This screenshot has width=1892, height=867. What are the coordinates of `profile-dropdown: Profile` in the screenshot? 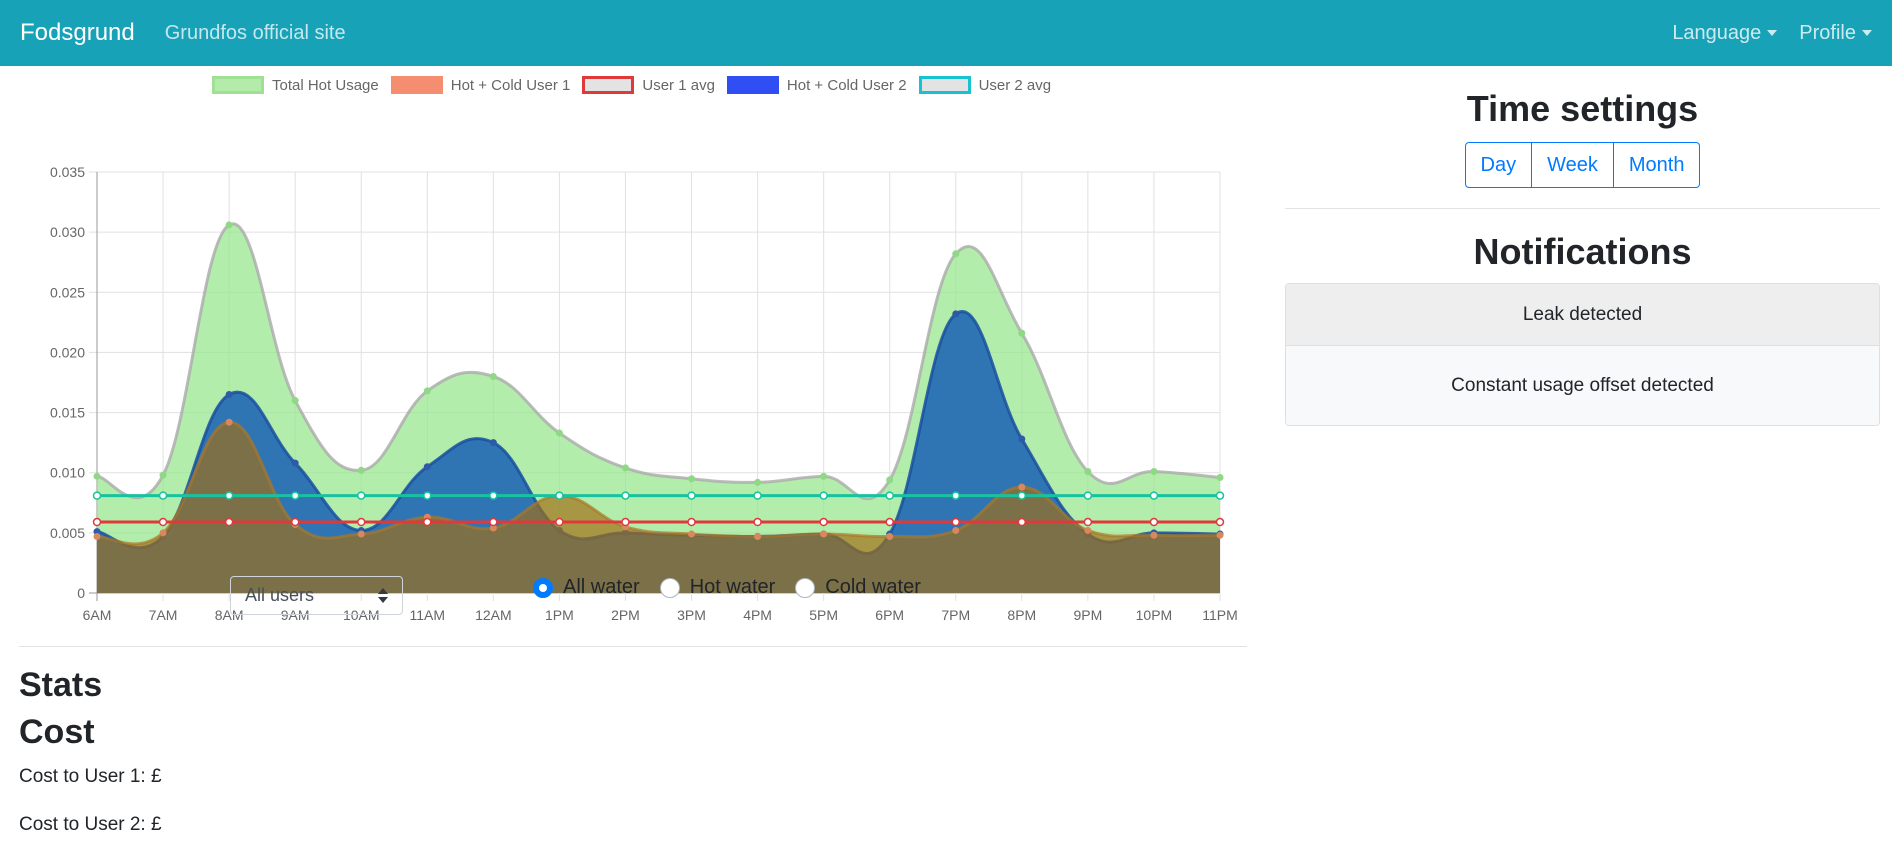 It's located at (1835, 33).